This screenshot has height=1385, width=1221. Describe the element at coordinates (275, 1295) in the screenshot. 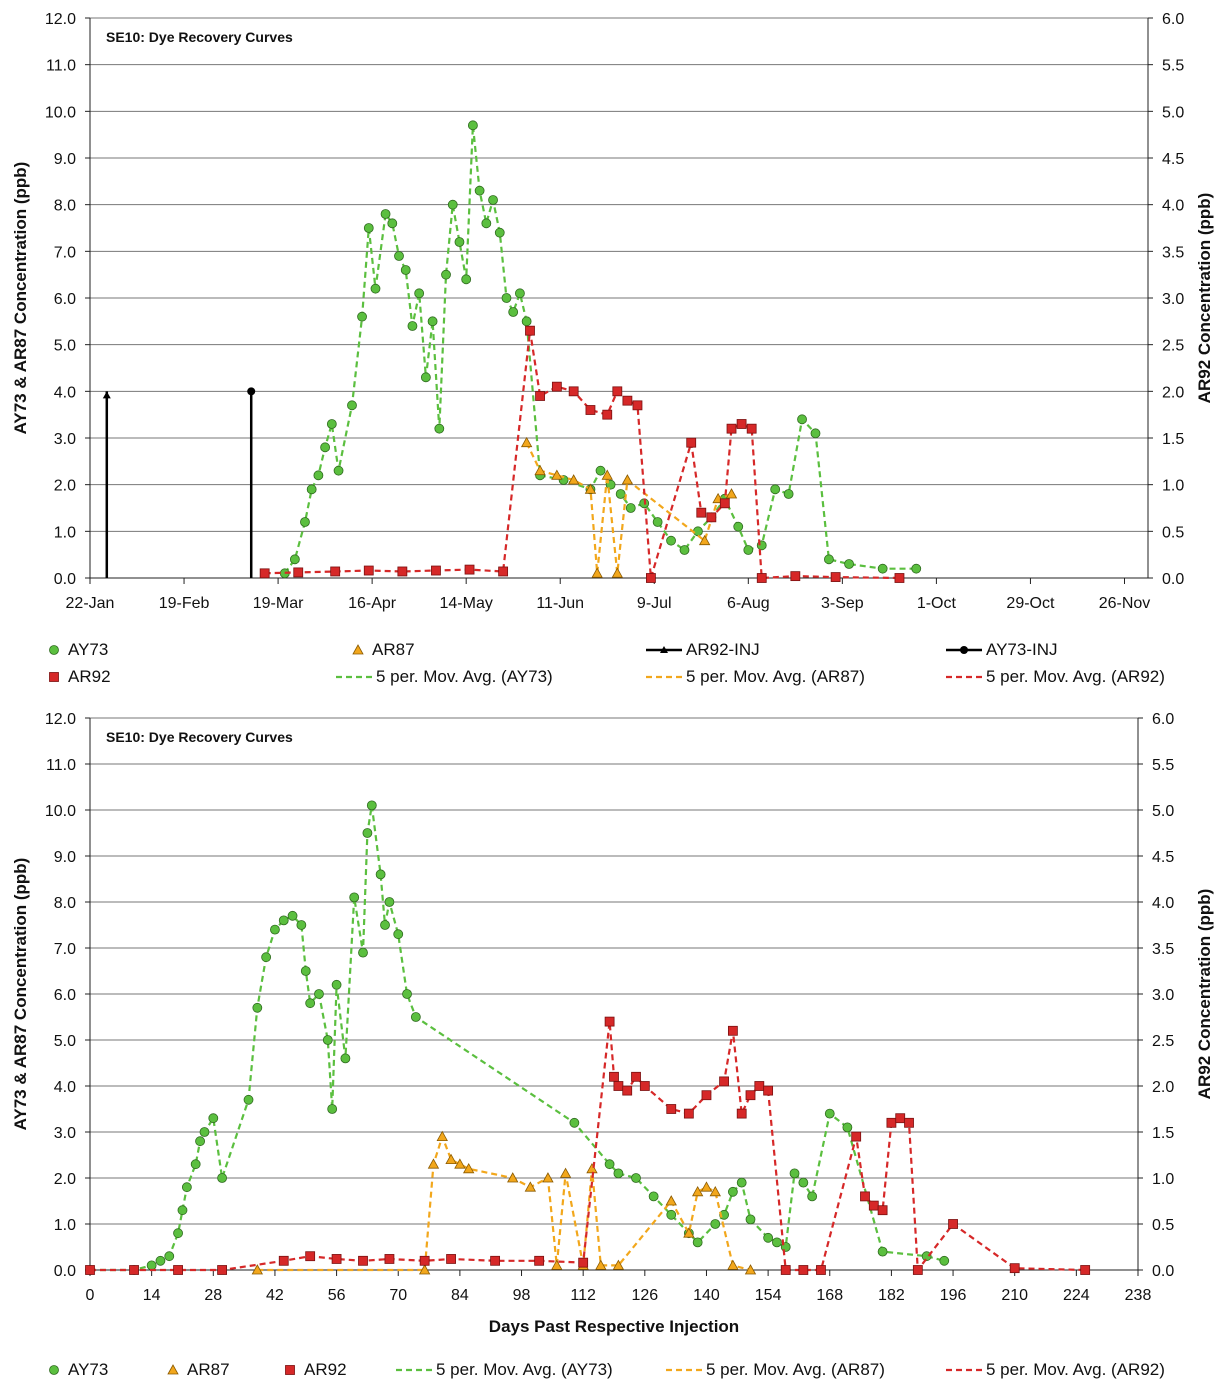

I see `x-tick-label: 42` at that location.